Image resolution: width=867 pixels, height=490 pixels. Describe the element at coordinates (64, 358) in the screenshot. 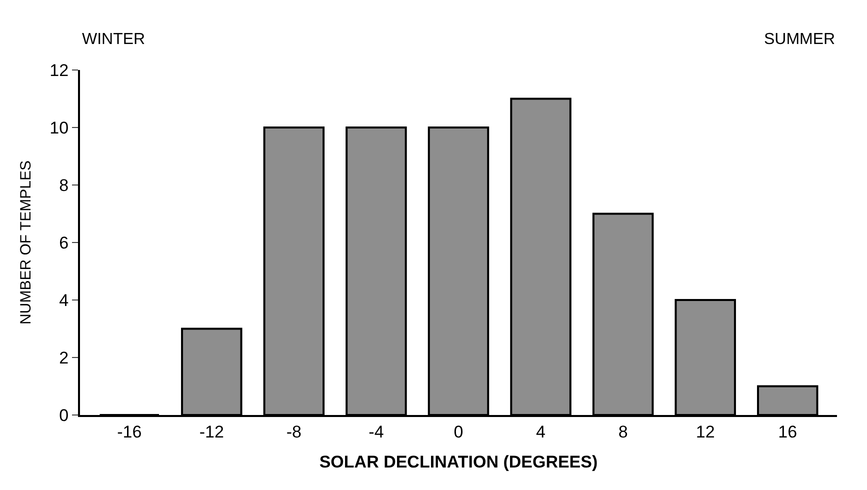

I see `y-tick-label: 2` at that location.